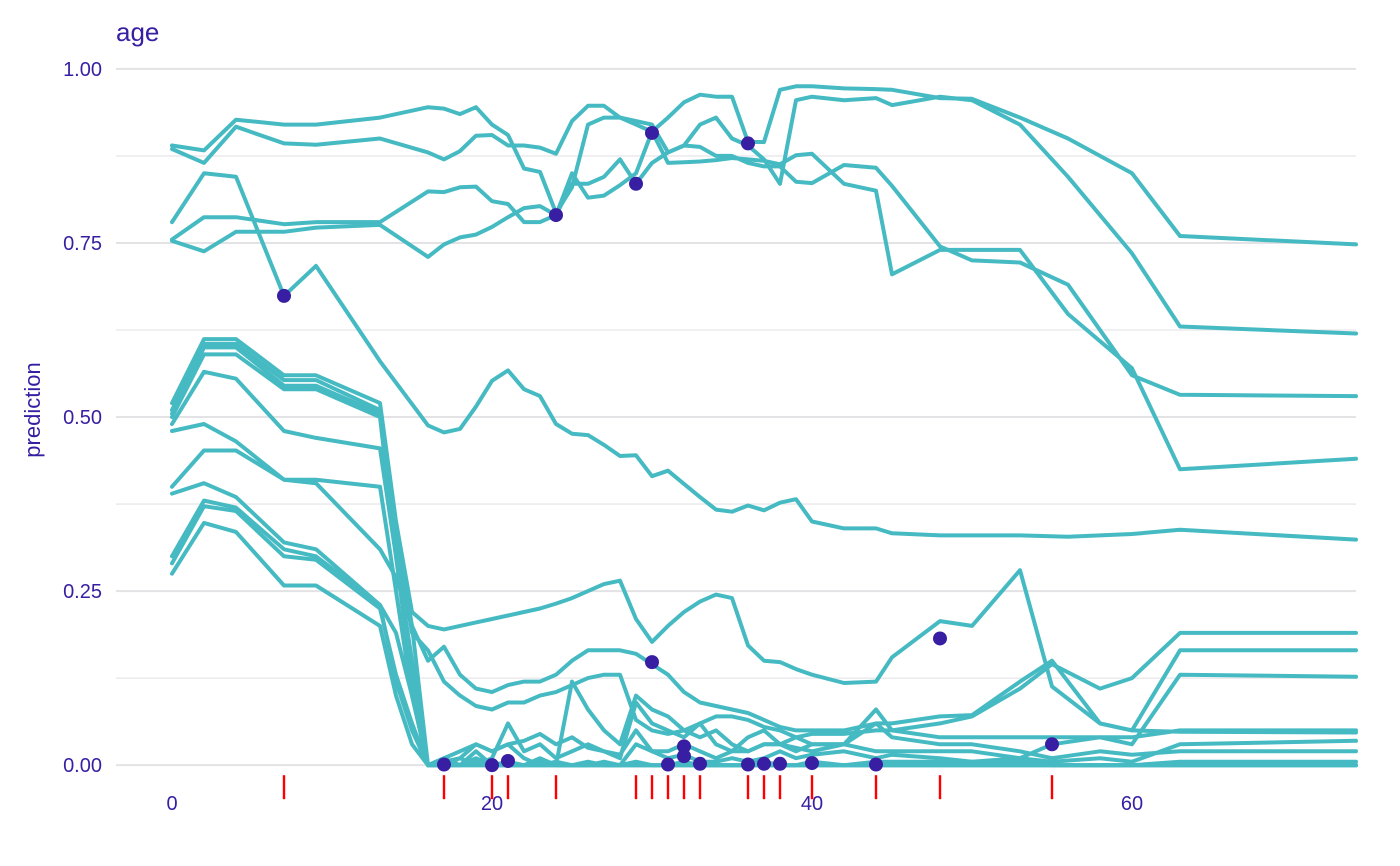 This screenshot has height=866, width=1400. I want to click on y-tick-label: 0.50, so click(82, 418).